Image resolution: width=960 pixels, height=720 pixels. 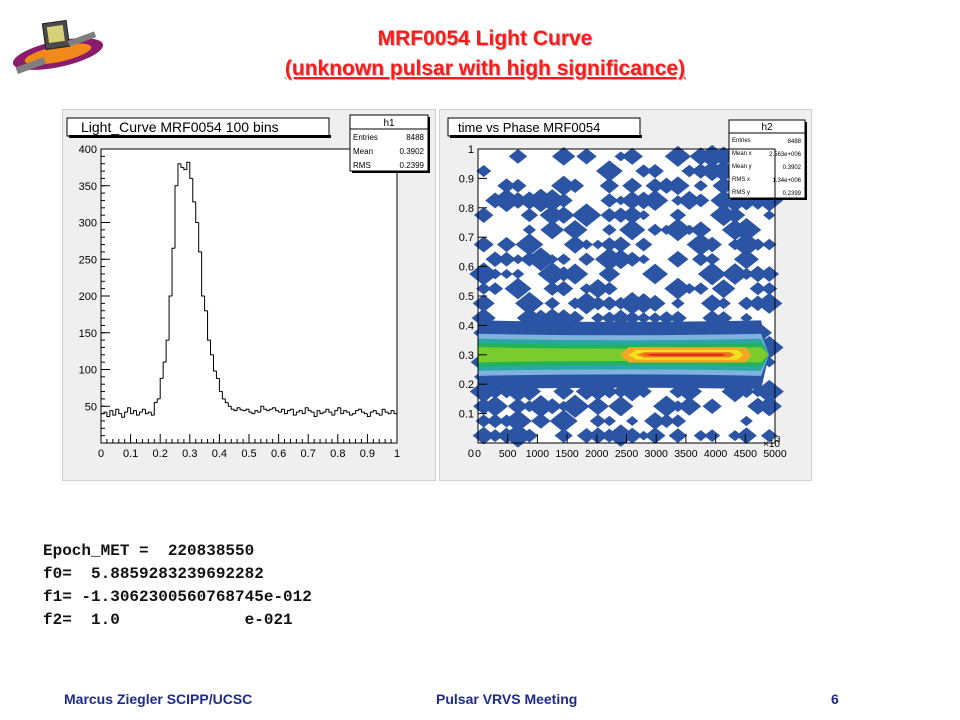 What do you see at coordinates (308, 454) in the screenshot?
I see `x-tick-label: 0.7` at bounding box center [308, 454].